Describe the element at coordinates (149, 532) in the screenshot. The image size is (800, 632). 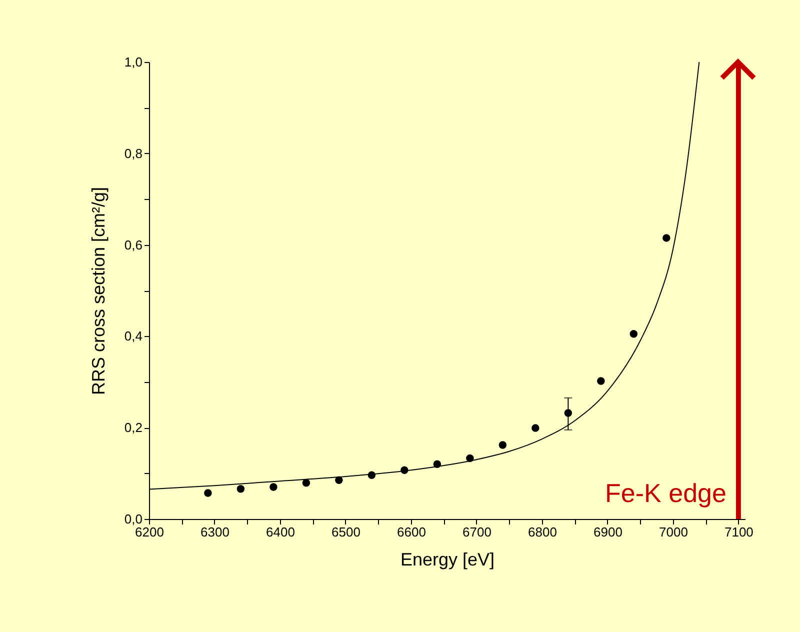
I see `x-tick-label: 6200` at that location.